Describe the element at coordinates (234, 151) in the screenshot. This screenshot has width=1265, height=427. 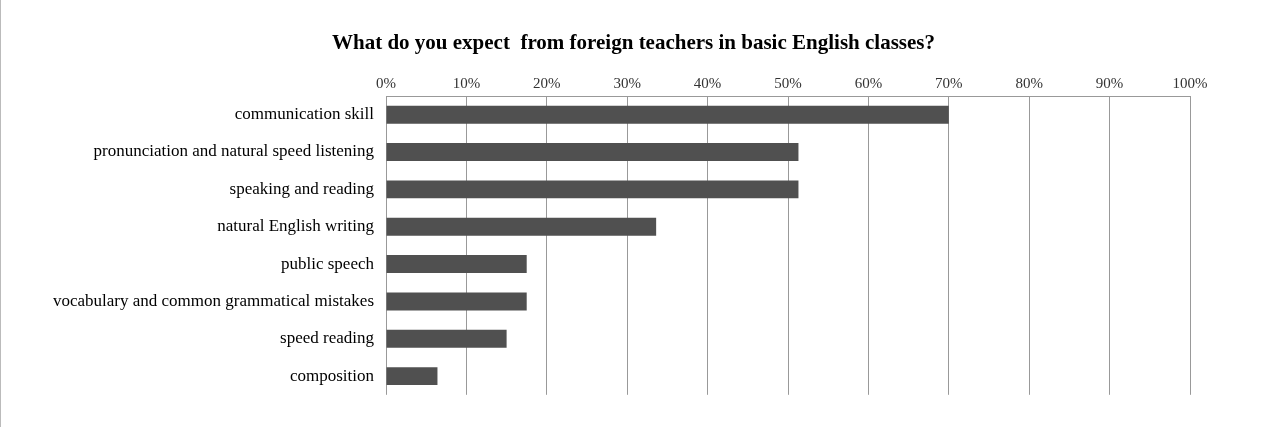
I see `y-tick-label: pronunciation and natural speed listening` at that location.